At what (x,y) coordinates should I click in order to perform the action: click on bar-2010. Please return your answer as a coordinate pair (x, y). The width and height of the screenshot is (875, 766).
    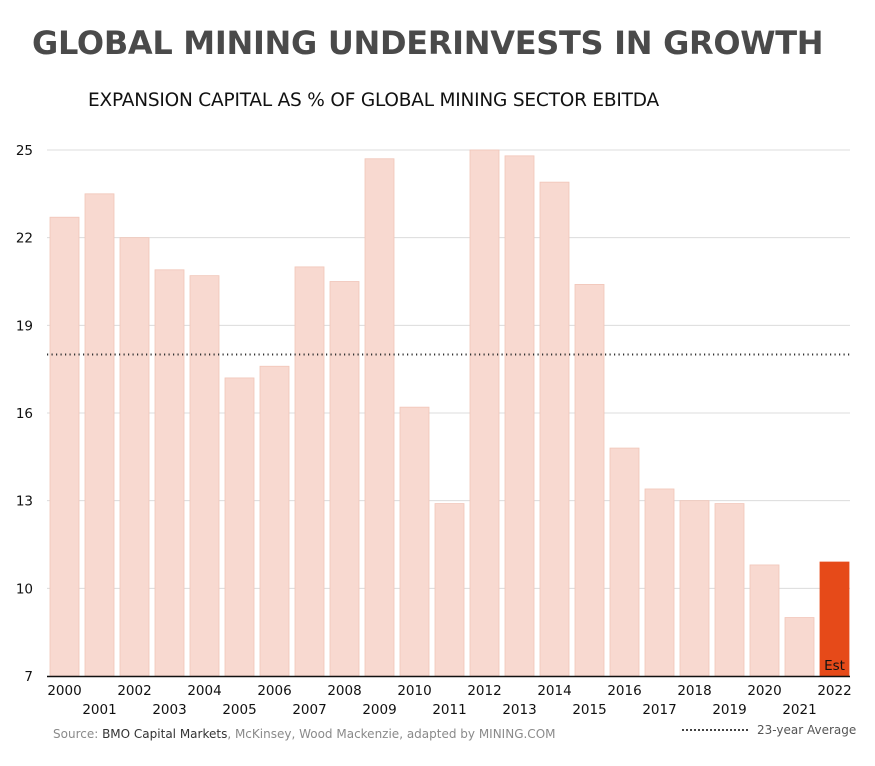
    Looking at the image, I should click on (414, 541).